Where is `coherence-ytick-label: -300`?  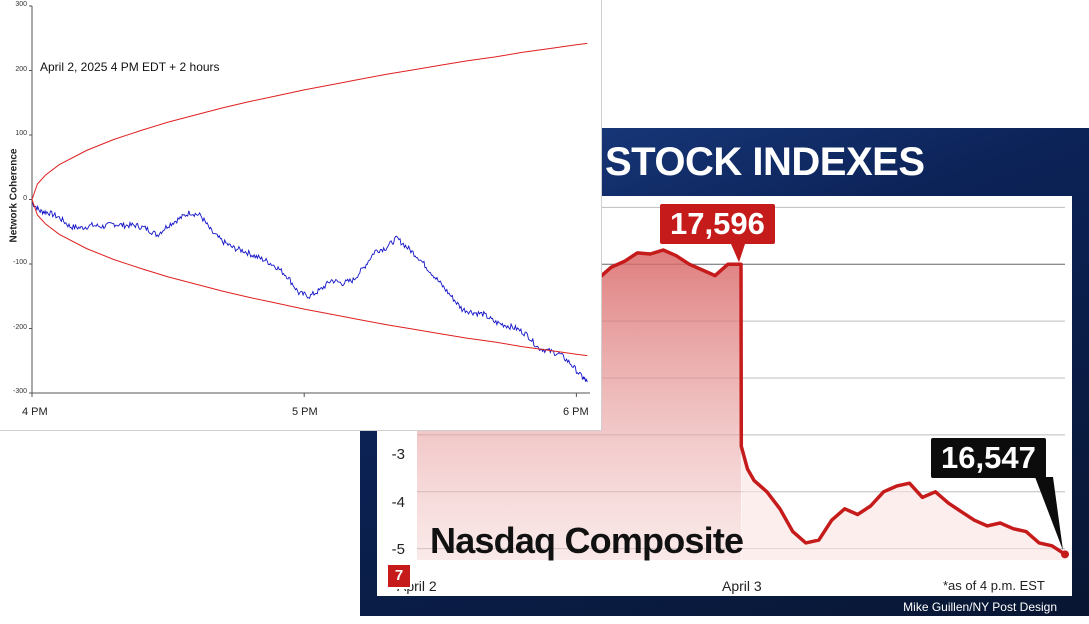
coherence-ytick-label: -300 is located at coordinates (19, 391).